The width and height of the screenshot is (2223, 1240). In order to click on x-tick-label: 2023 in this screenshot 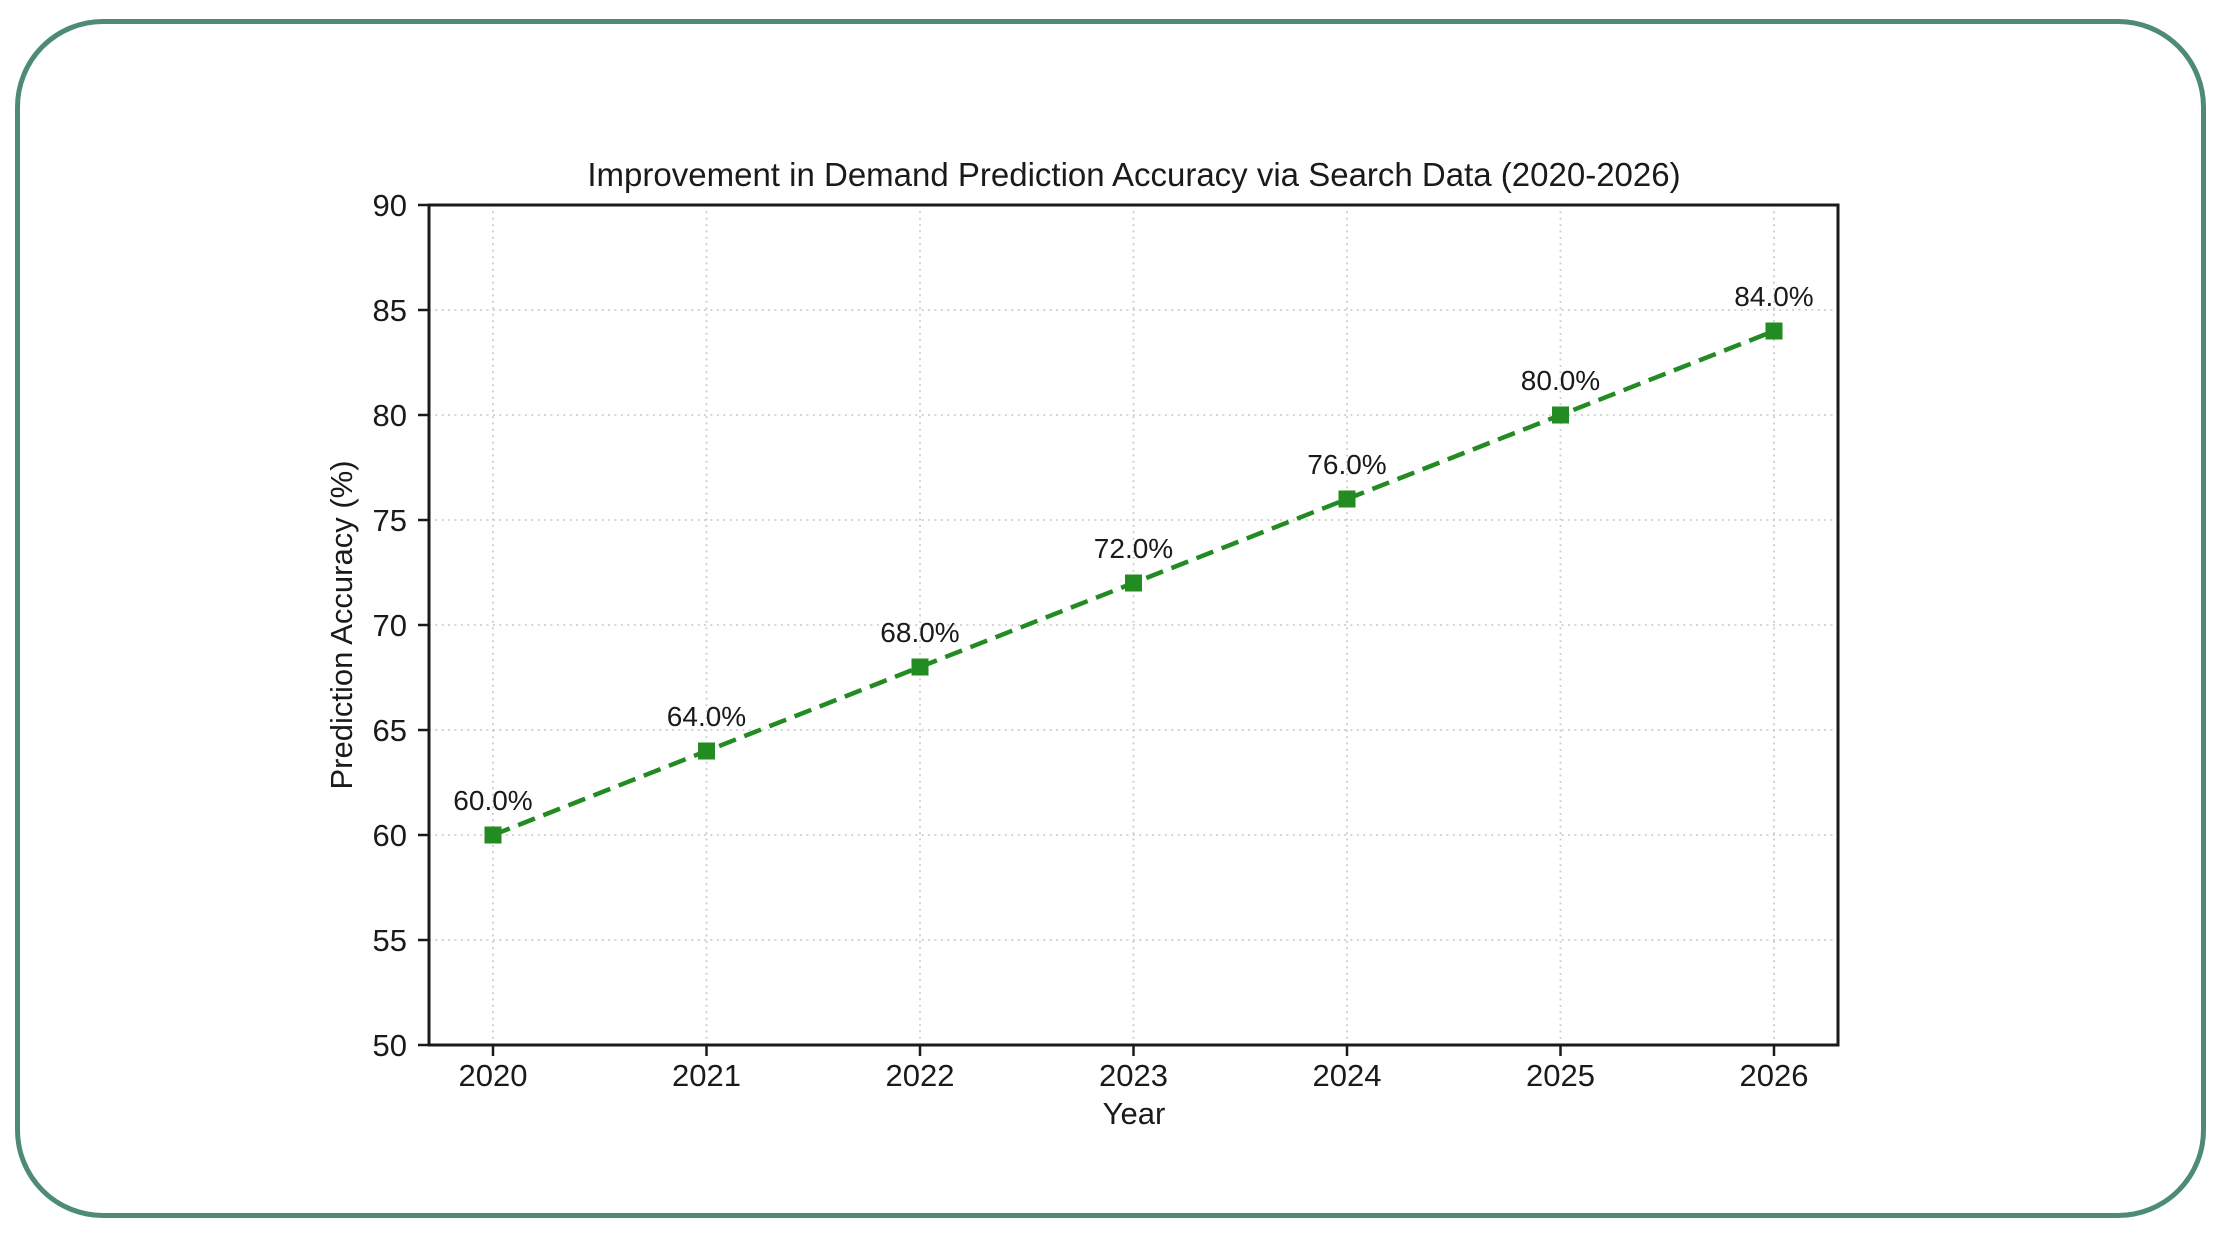, I will do `click(1133, 1075)`.